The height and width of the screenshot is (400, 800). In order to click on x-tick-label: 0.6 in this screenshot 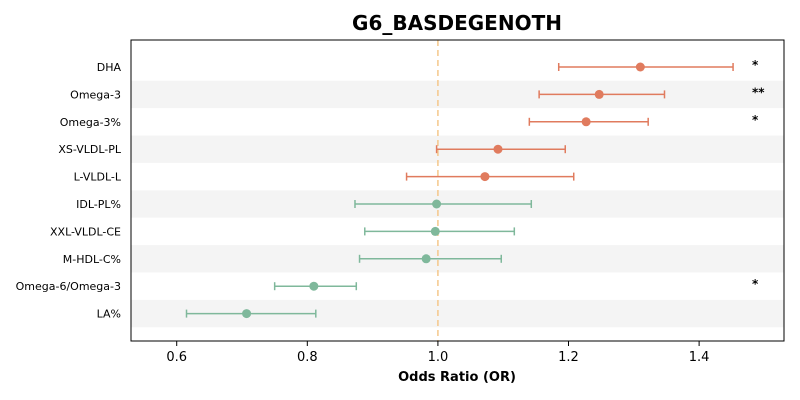, I will do `click(176, 357)`.